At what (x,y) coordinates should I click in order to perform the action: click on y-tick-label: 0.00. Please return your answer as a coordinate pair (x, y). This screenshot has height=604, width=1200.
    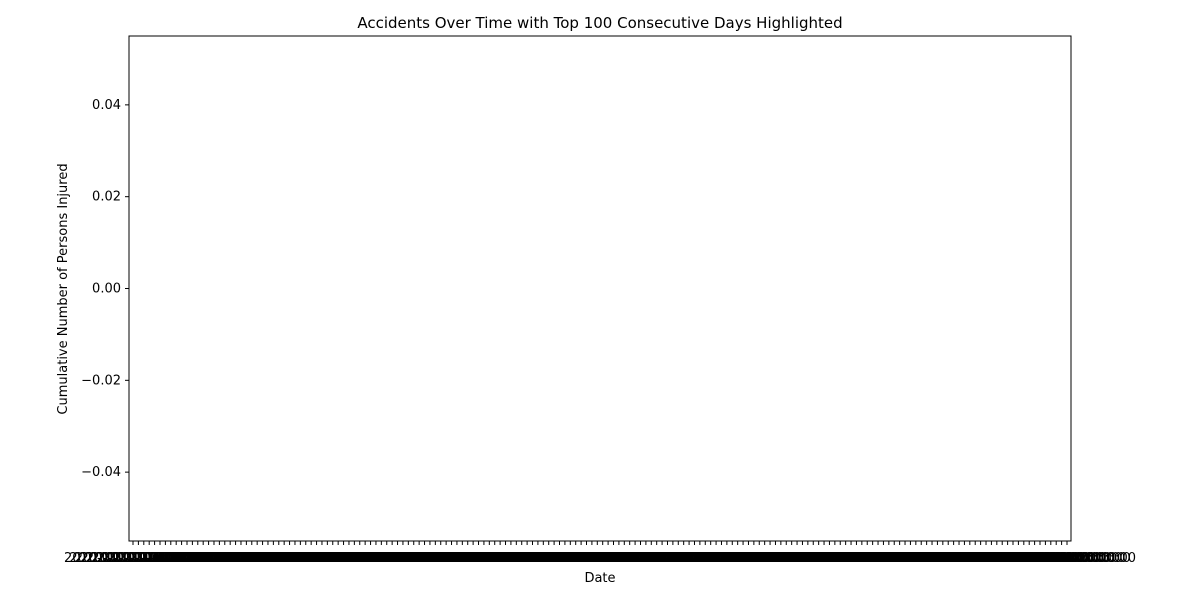
    Looking at the image, I should click on (106, 289).